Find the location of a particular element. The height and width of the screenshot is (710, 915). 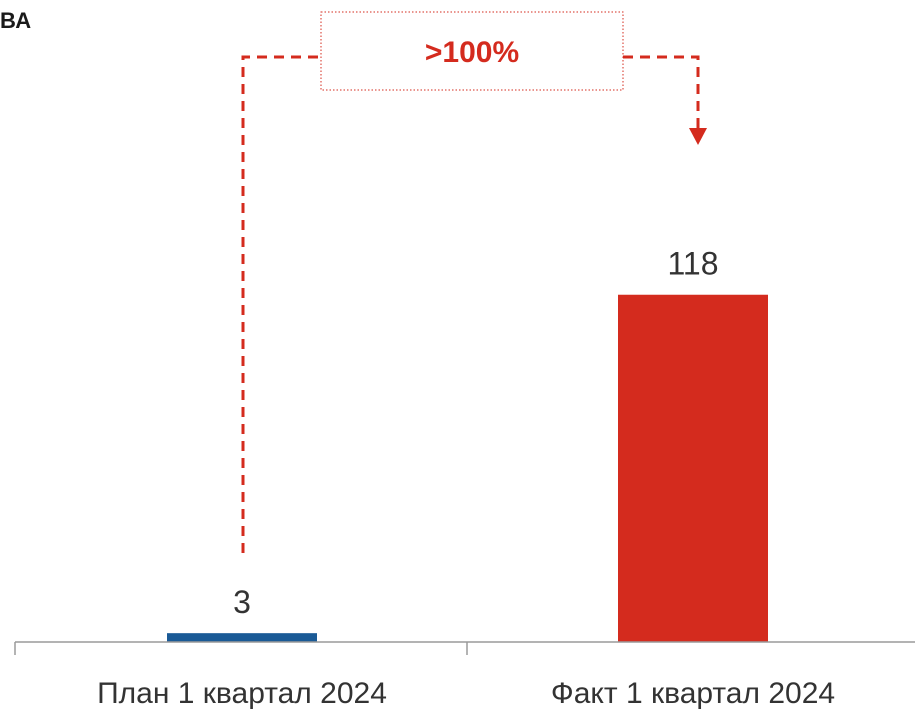

category-label-2: Факт 1 квартал 2024 is located at coordinates (693, 693).